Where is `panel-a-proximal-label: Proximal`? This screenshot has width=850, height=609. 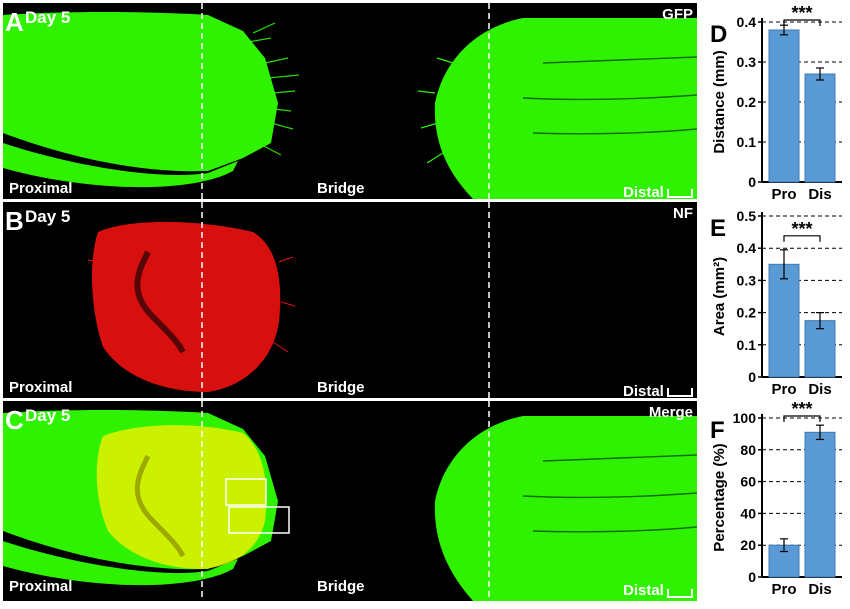
panel-a-proximal-label: Proximal is located at coordinates (41, 188).